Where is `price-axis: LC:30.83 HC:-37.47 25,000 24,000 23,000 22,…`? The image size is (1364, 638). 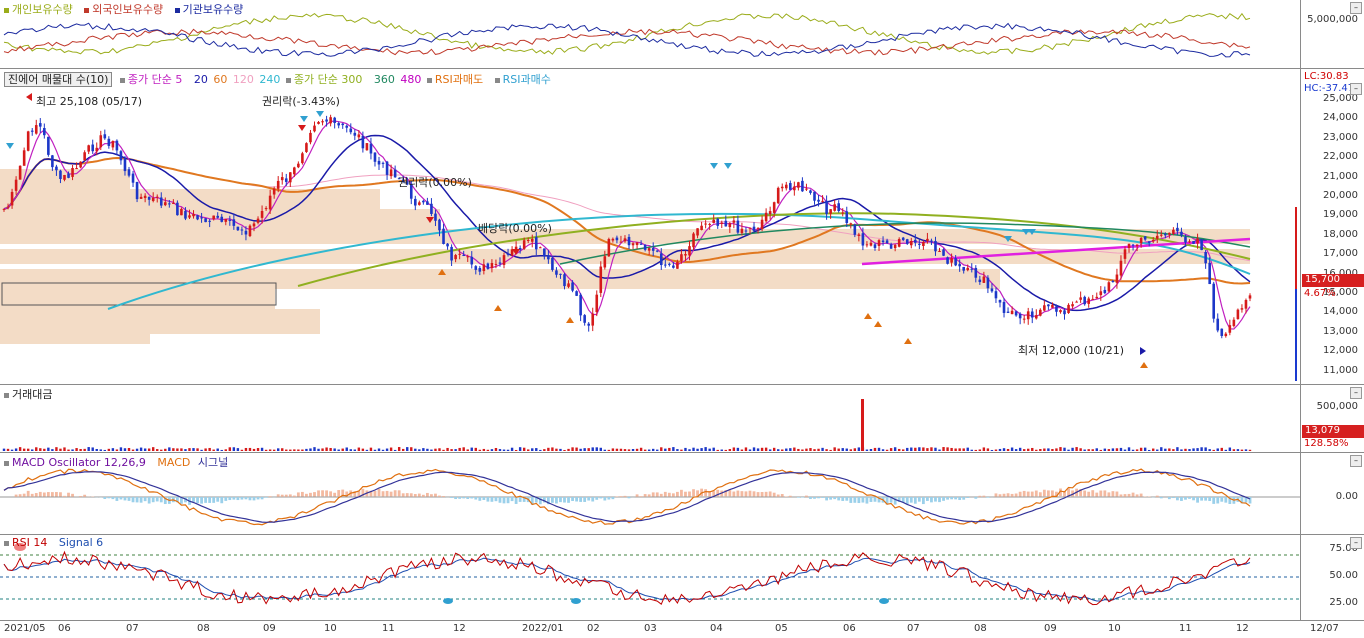
price-axis: LC:30.83 HC:-37.47 25,000 24,000 23,000 22,… is located at coordinates (1332, 226).